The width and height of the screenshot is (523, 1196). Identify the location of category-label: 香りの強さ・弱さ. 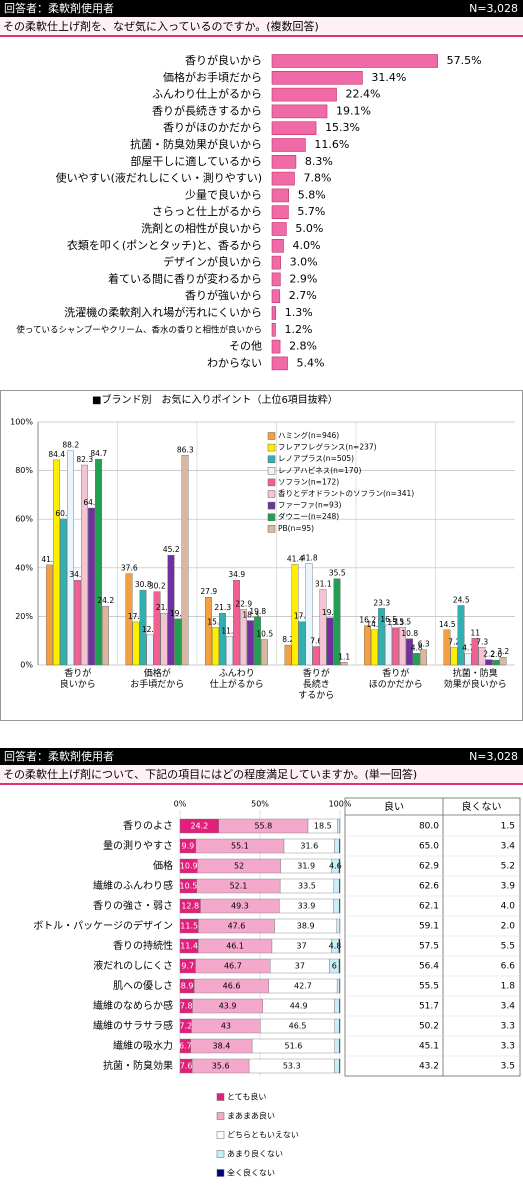
(133, 905).